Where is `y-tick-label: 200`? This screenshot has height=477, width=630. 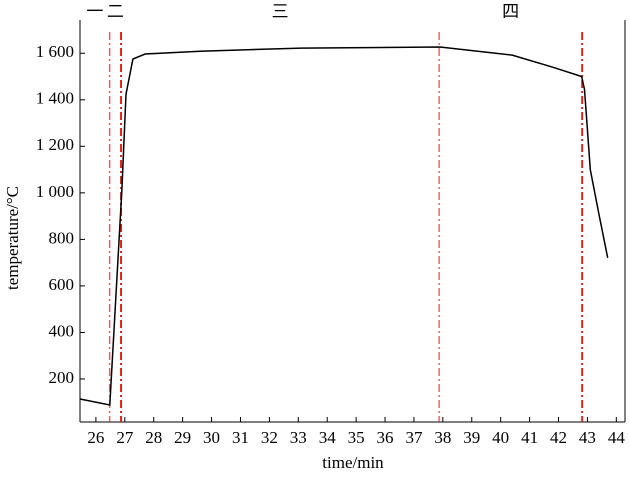
y-tick-label: 200 is located at coordinates (62, 377).